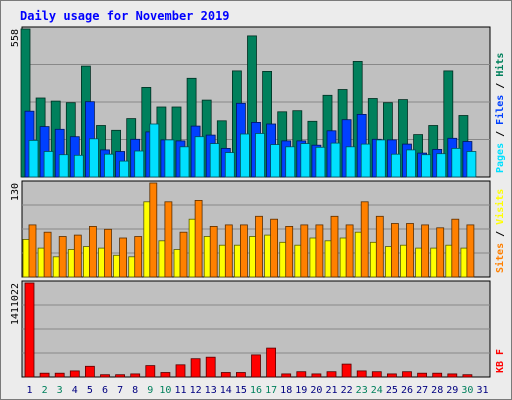 This screenshot has height=400, width=512. Describe the element at coordinates (105, 390) in the screenshot. I see `day-label: 6` at that location.